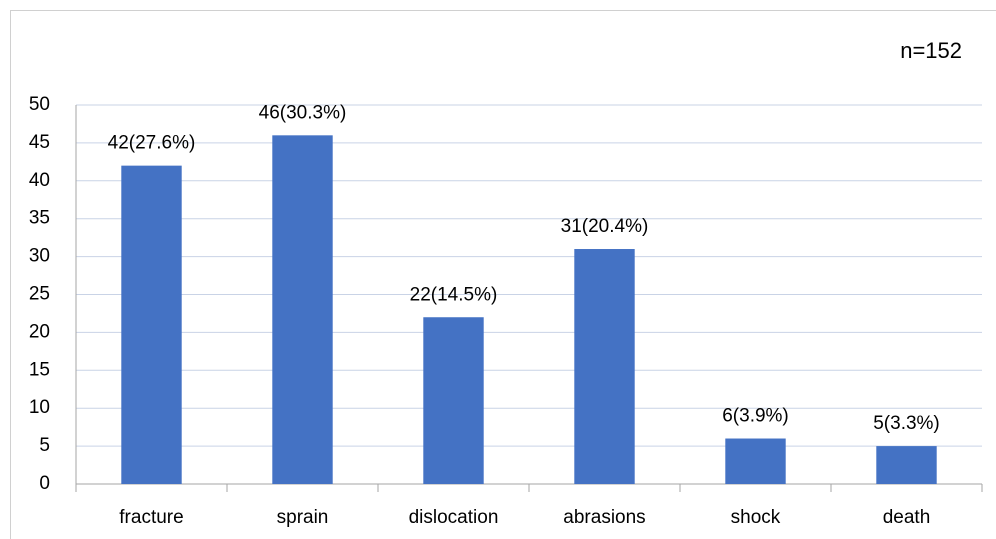  Describe the element at coordinates (39, 180) in the screenshot. I see `y-tick-label: 40` at that location.